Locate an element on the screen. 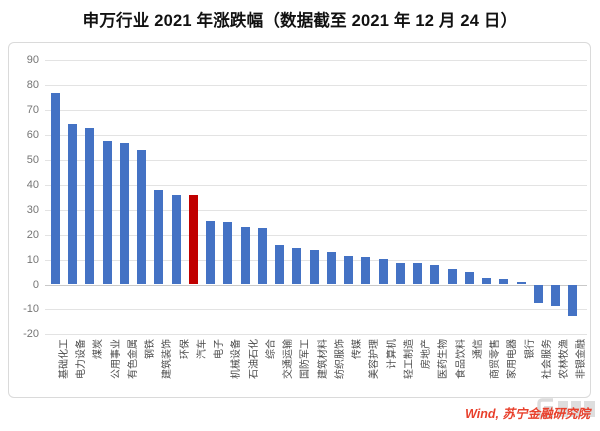 Image resolution: width=600 pixels, height=431 pixels. y-axis-tick-label: 0 is located at coordinates (35, 284).